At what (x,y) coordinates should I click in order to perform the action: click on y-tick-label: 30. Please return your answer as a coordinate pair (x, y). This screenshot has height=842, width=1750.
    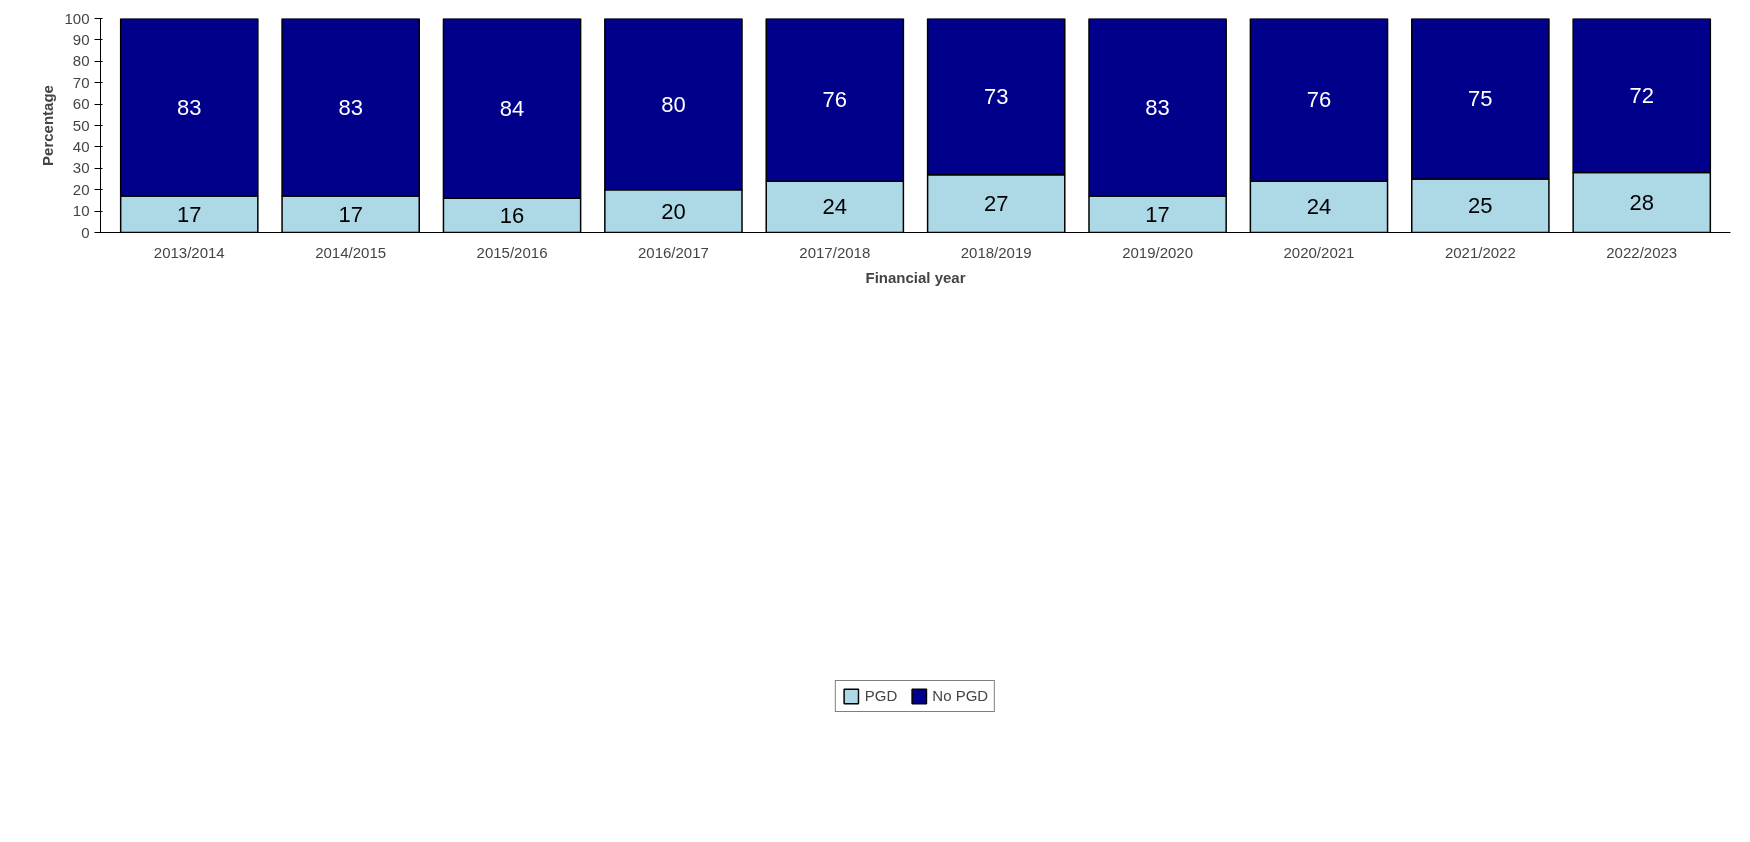
    Looking at the image, I should click on (81, 168).